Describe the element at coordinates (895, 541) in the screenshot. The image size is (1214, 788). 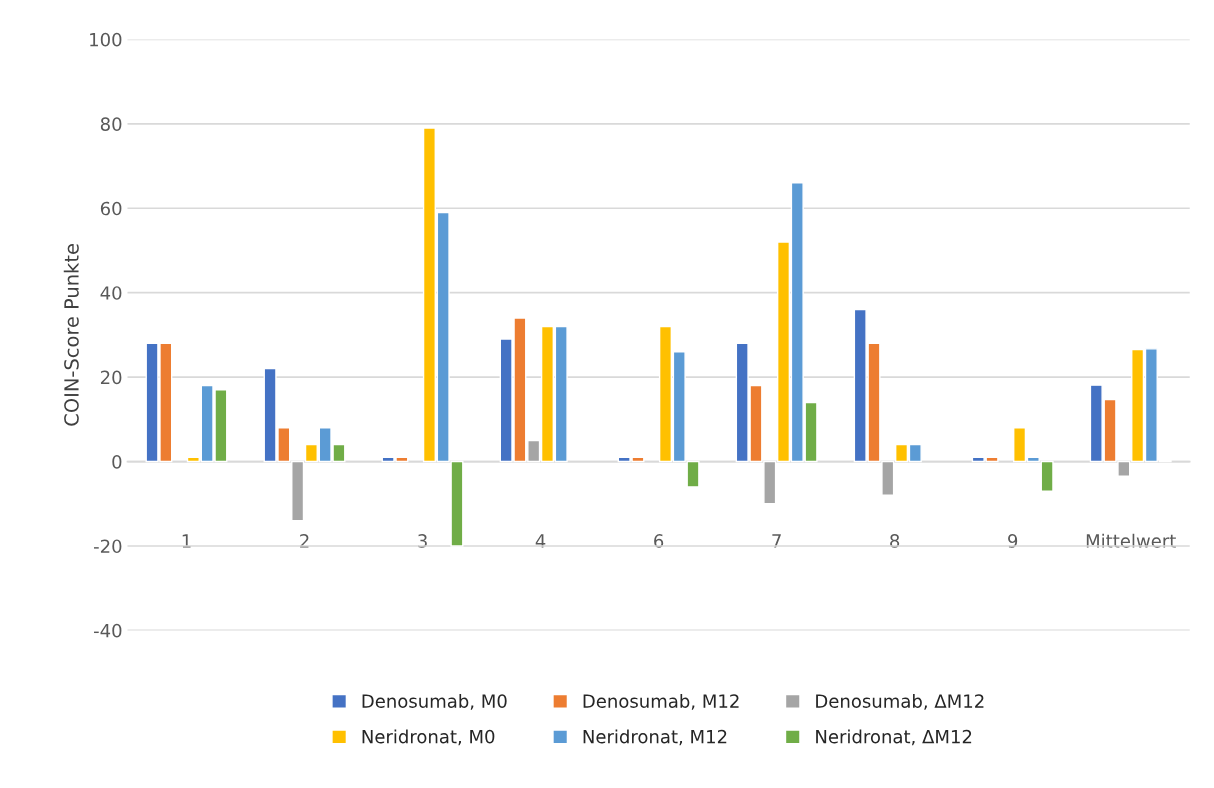
I see `x-tick-label: 8` at that location.